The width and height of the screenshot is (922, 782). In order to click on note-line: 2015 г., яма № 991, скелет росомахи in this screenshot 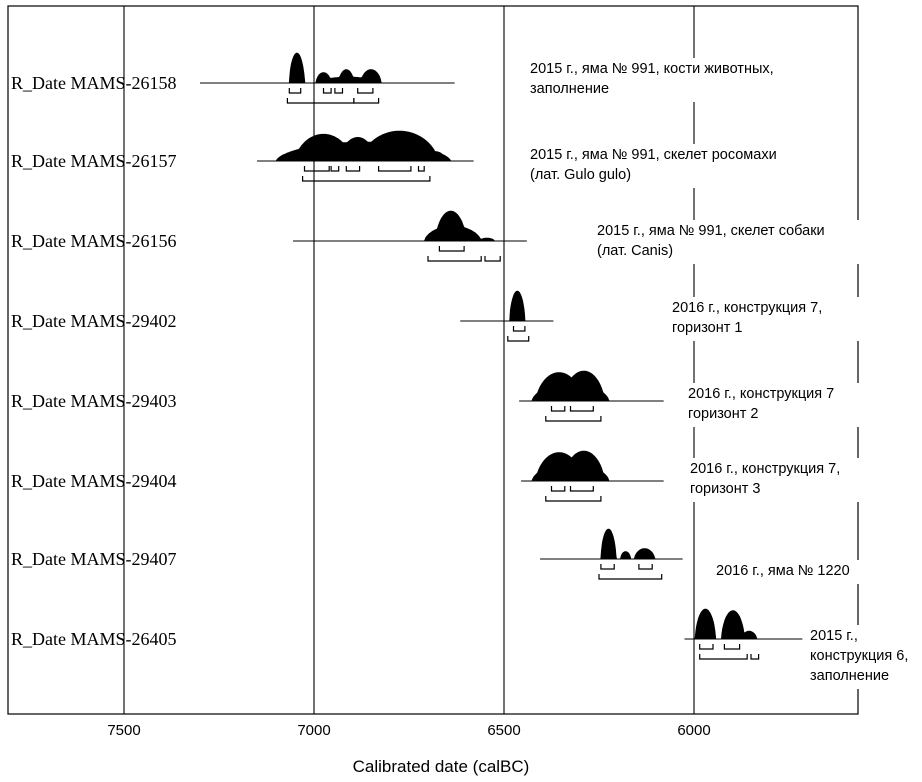, I will do `click(653, 155)`.